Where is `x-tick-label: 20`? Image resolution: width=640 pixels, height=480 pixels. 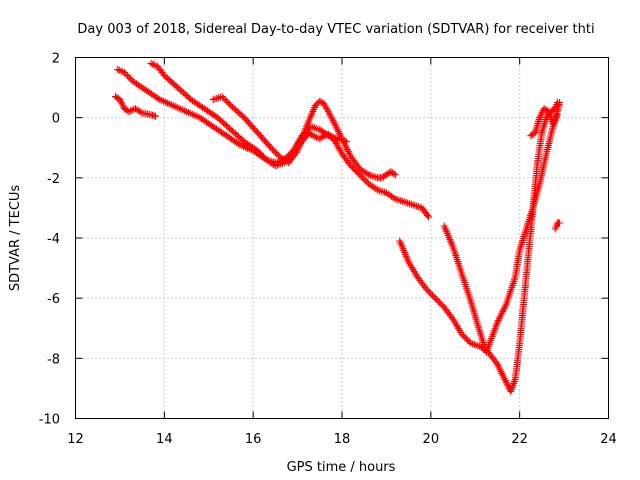 x-tick-label: 20 is located at coordinates (431, 439).